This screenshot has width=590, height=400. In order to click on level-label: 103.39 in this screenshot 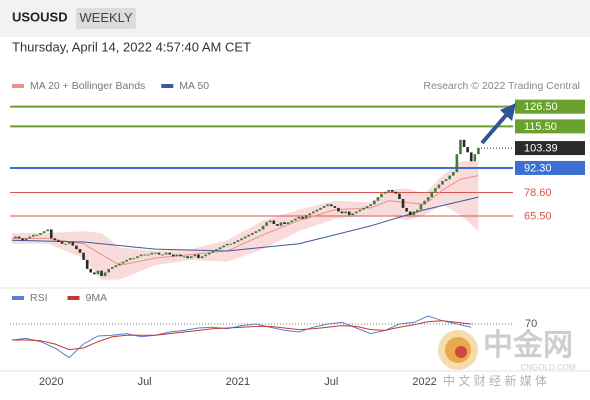, I will do `click(541, 148)`.